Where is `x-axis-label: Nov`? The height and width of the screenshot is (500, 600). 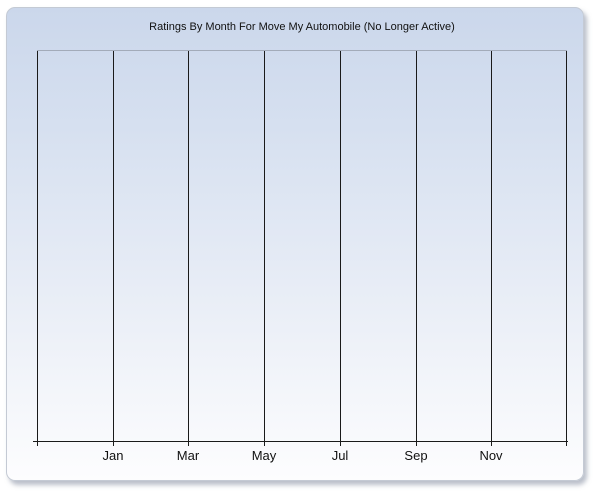
x-axis-label: Nov is located at coordinates (491, 455).